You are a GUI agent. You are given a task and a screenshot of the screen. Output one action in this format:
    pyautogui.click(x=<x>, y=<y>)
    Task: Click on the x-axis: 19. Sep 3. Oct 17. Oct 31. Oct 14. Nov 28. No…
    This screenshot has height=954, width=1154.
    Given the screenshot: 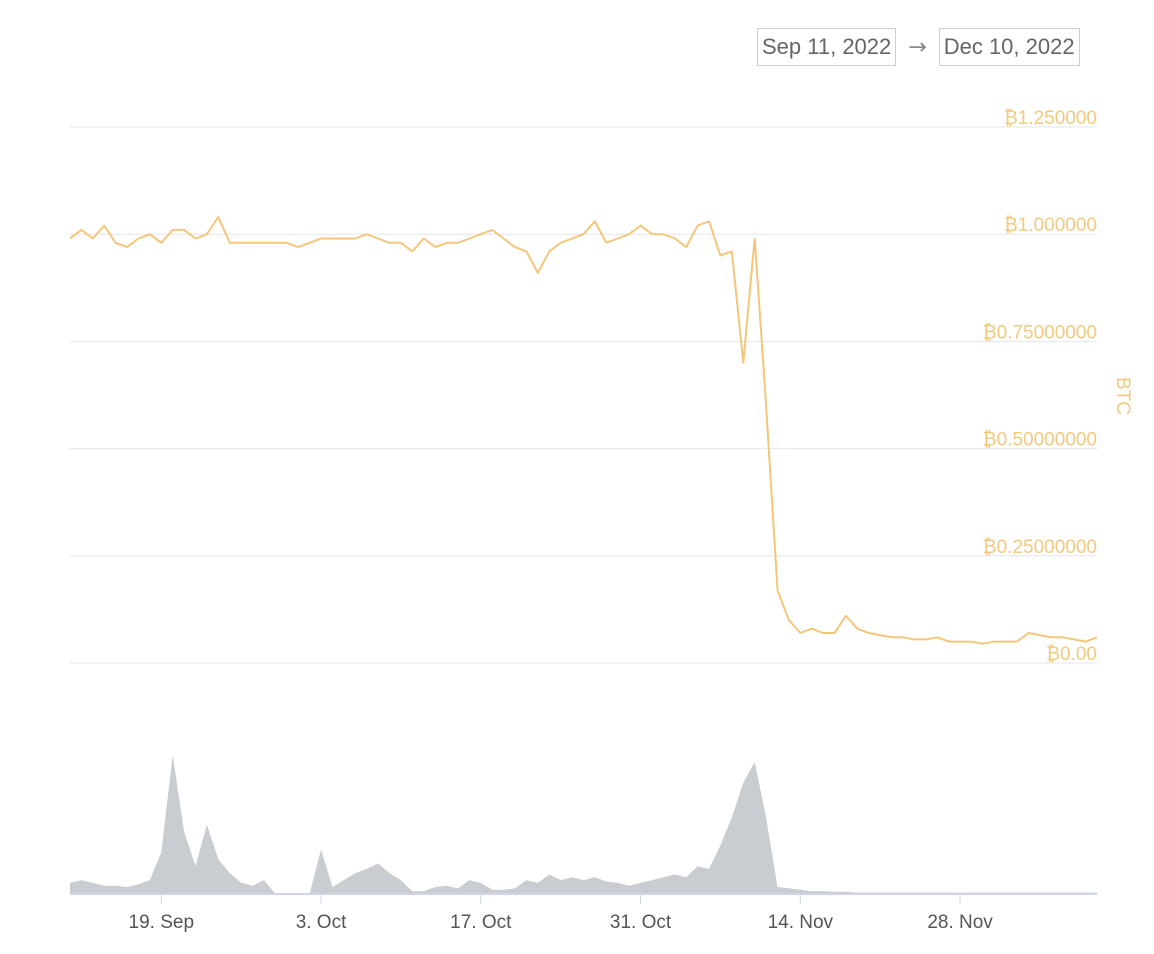 What is the action you would take?
    pyautogui.click(x=583, y=913)
    